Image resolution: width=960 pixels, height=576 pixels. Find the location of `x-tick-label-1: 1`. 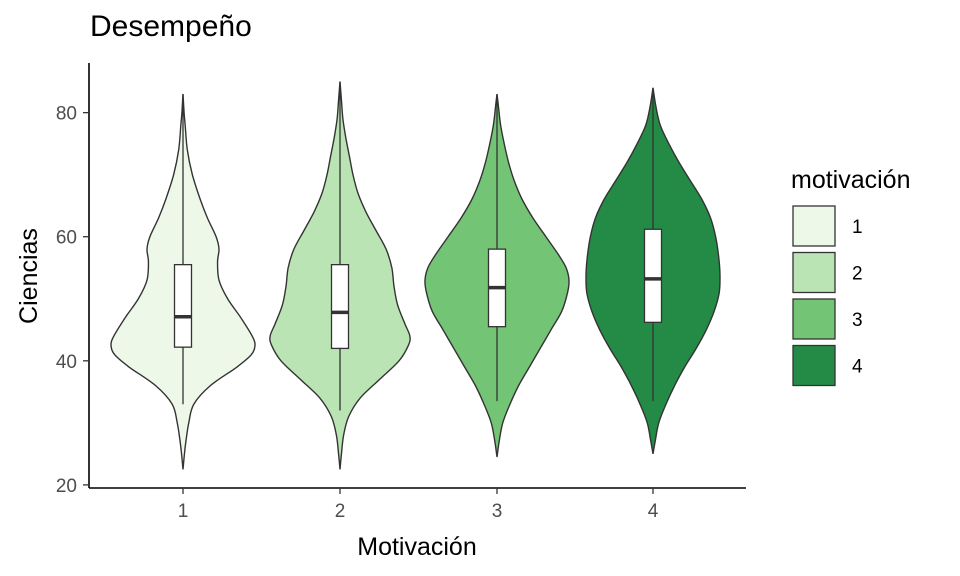

x-tick-label-1: 1 is located at coordinates (183, 511).